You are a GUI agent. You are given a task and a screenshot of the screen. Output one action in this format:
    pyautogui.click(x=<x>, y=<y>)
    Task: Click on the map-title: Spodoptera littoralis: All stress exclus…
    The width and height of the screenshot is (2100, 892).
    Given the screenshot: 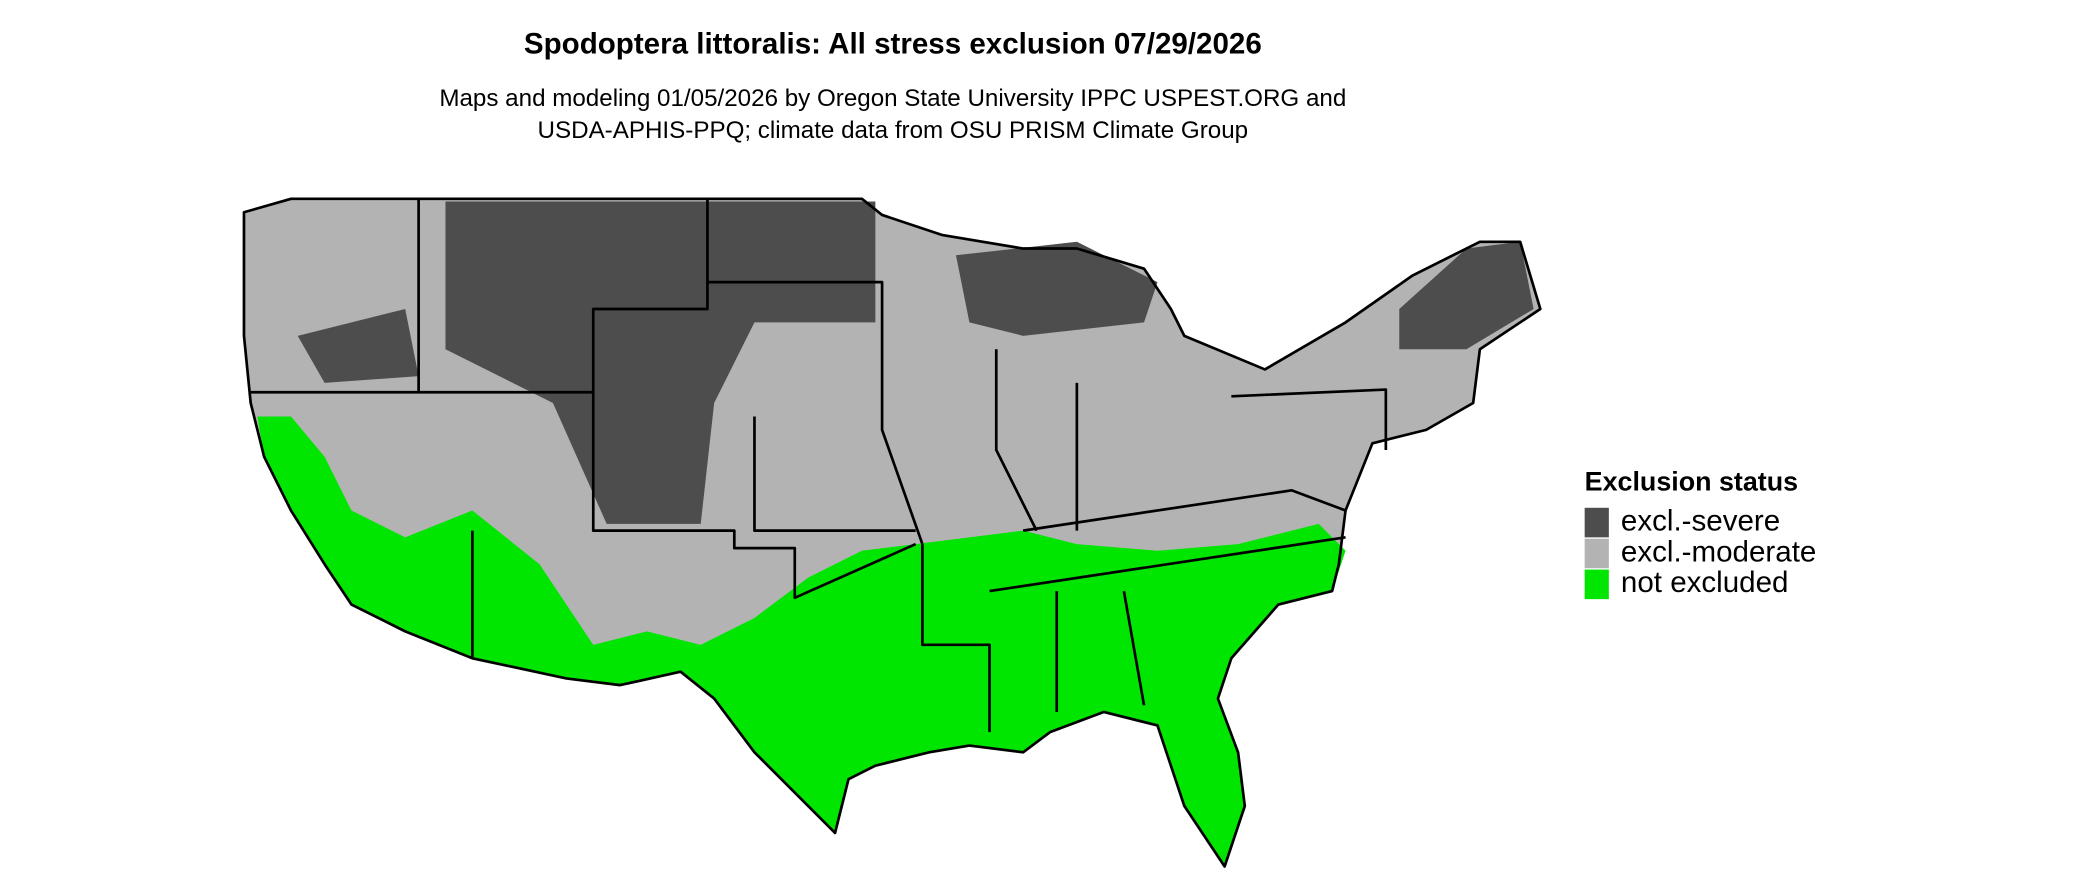 What is the action you would take?
    pyautogui.click(x=893, y=43)
    